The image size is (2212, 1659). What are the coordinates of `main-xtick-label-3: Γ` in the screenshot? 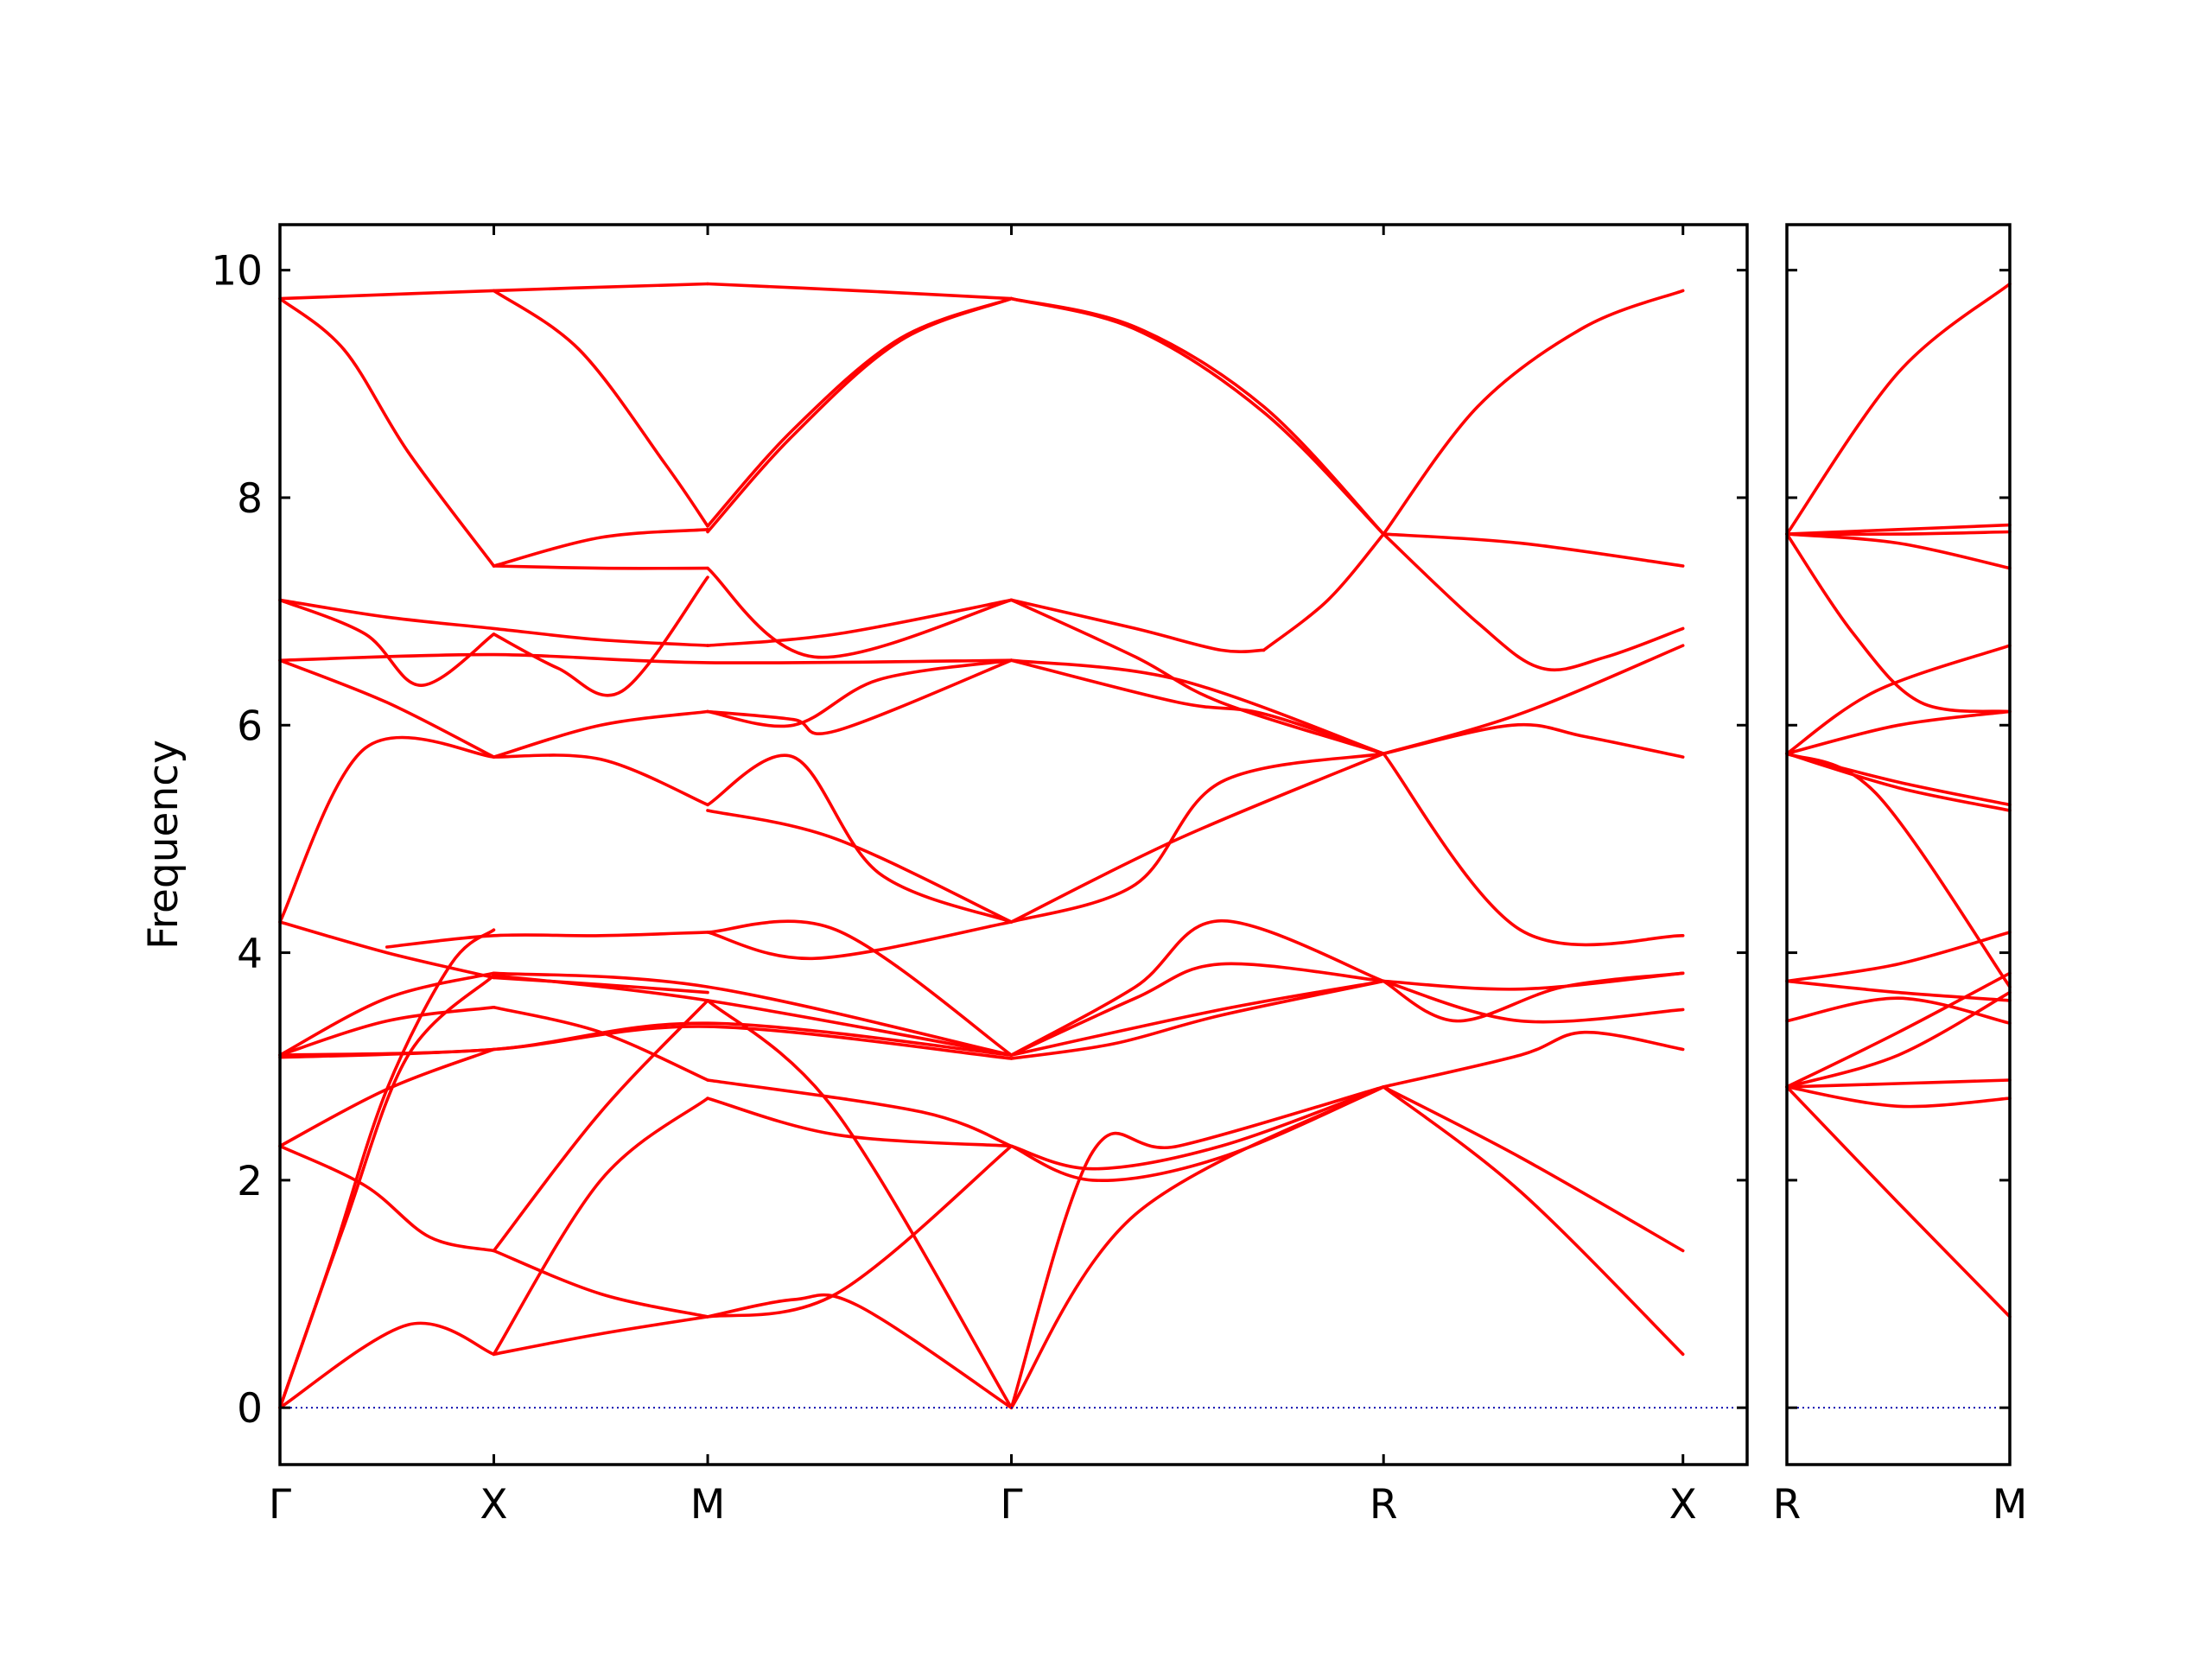 It's located at (1011, 1505).